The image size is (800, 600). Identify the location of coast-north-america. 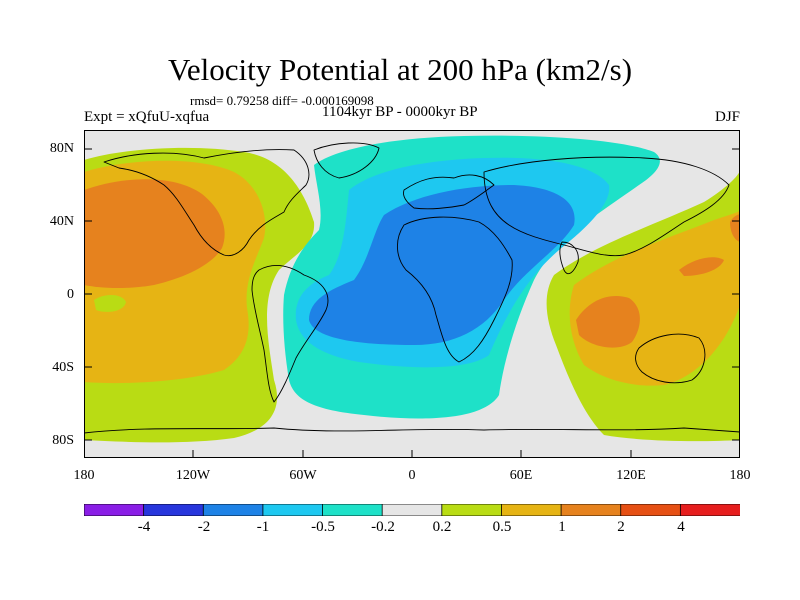
(206, 203).